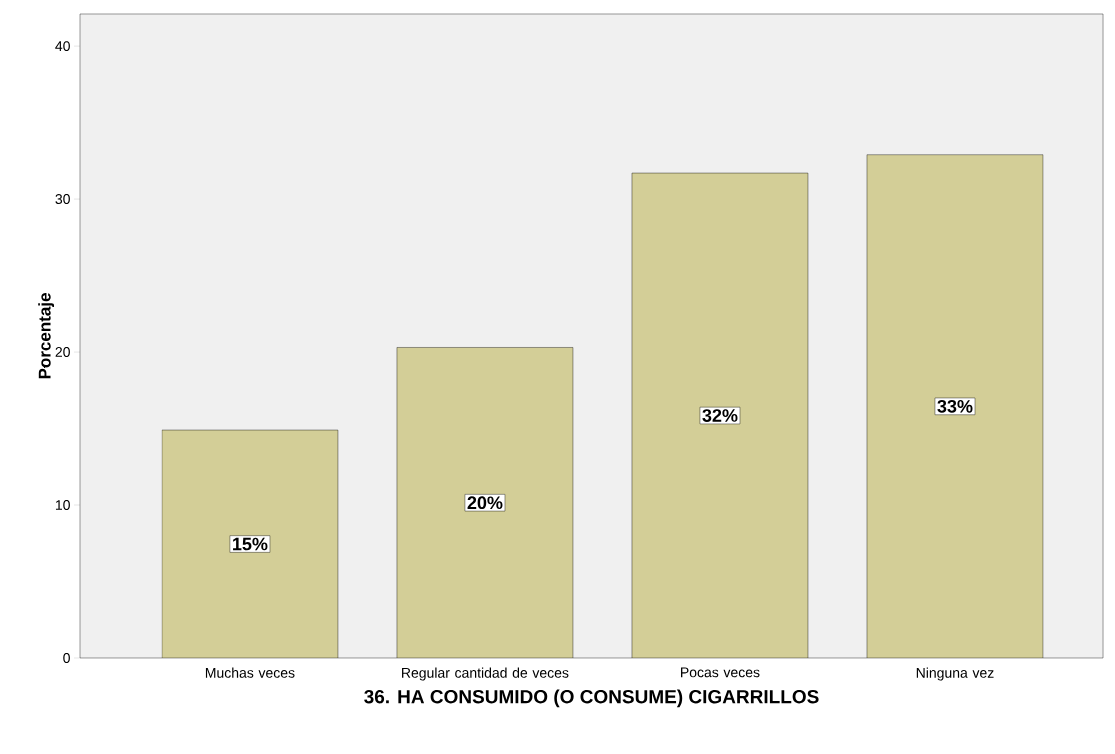 This screenshot has height=754, width=1115. I want to click on y-axis-title: Porcentaje, so click(46, 336).